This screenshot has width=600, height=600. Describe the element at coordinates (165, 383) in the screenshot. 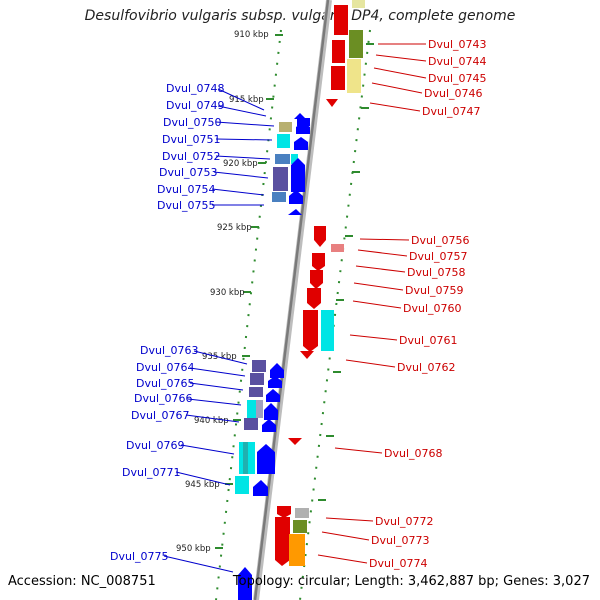

I see `gene-label-dvul-0765: Dvul_0765` at that location.